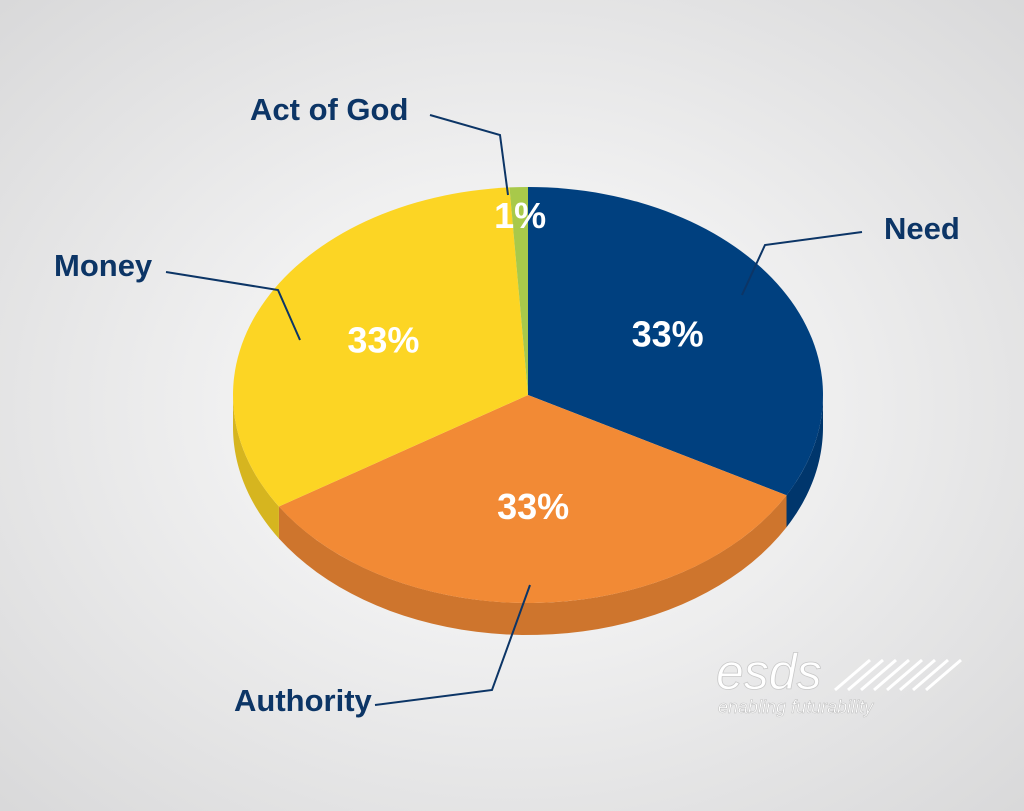  I want to click on value-label: 1%, so click(520, 215).